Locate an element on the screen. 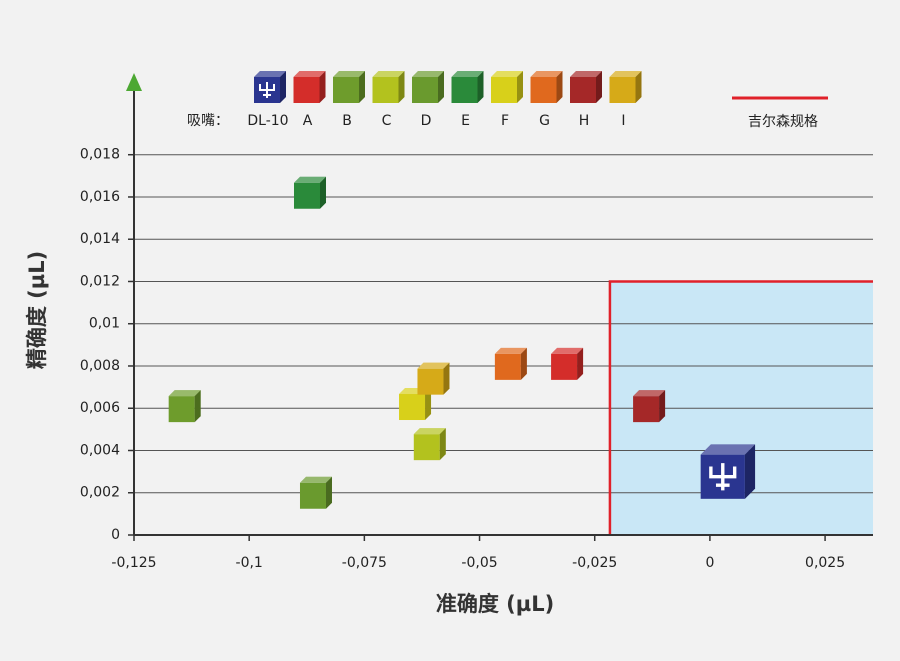 This screenshot has height=661, width=900. legend-label: D is located at coordinates (426, 121).